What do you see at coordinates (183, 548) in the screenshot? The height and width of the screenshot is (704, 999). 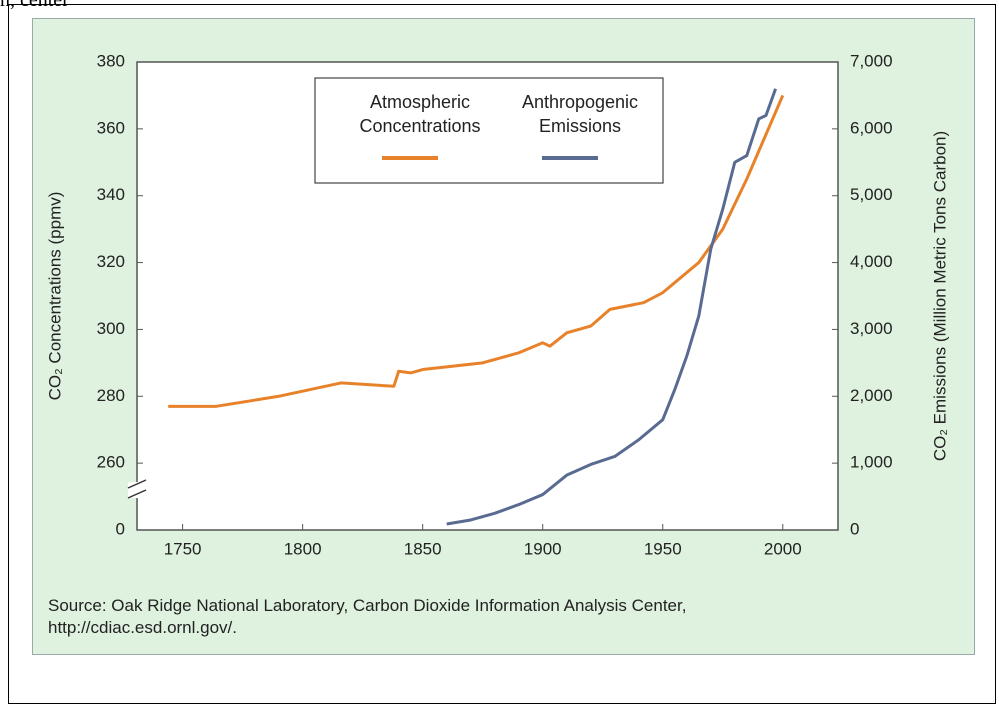 I see `x-tick-label: 1750` at bounding box center [183, 548].